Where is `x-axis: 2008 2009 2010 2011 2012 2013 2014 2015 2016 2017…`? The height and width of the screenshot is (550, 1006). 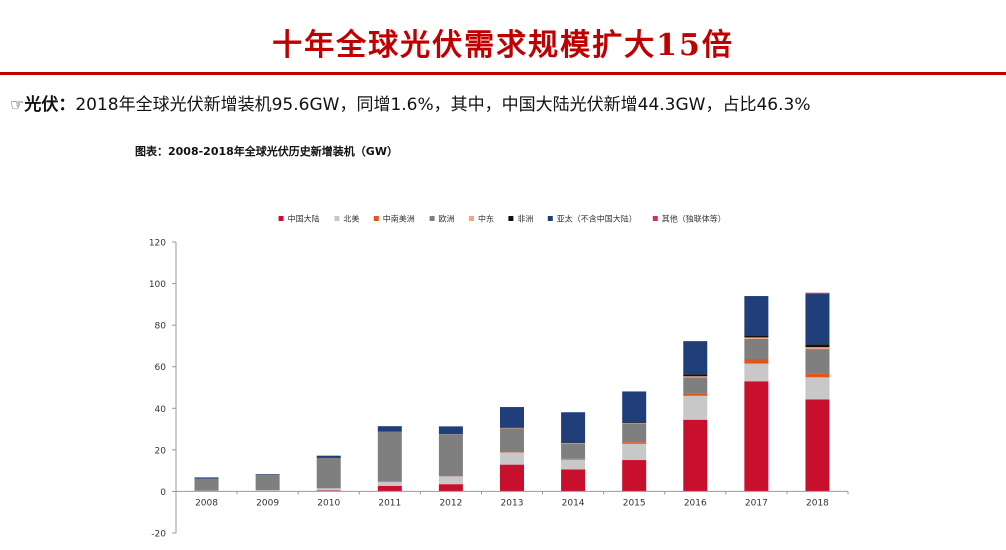
x-axis: 2008 2009 2010 2011 2012 2013 2014 2015 2016 2017… is located at coordinates (512, 499).